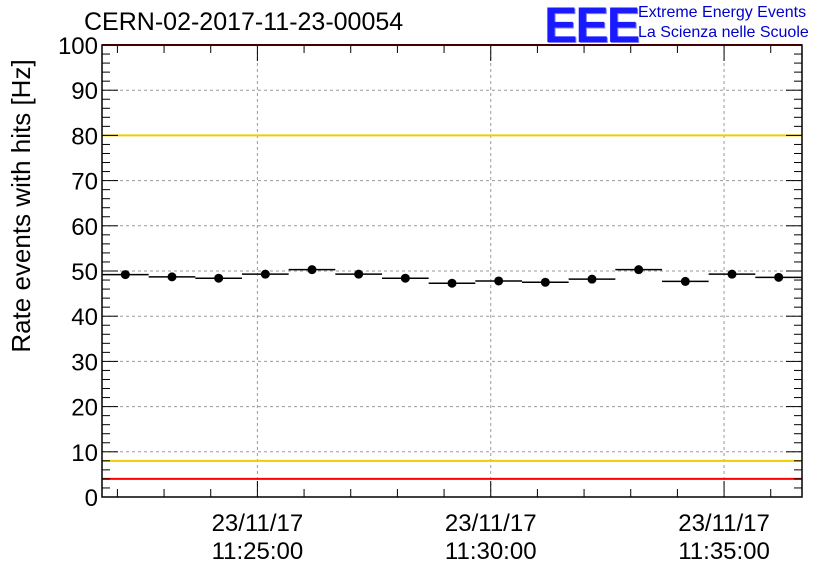 This screenshot has width=836, height=572. What do you see at coordinates (78, 46) in the screenshot?
I see `y-tick-label-100: 100` at bounding box center [78, 46].